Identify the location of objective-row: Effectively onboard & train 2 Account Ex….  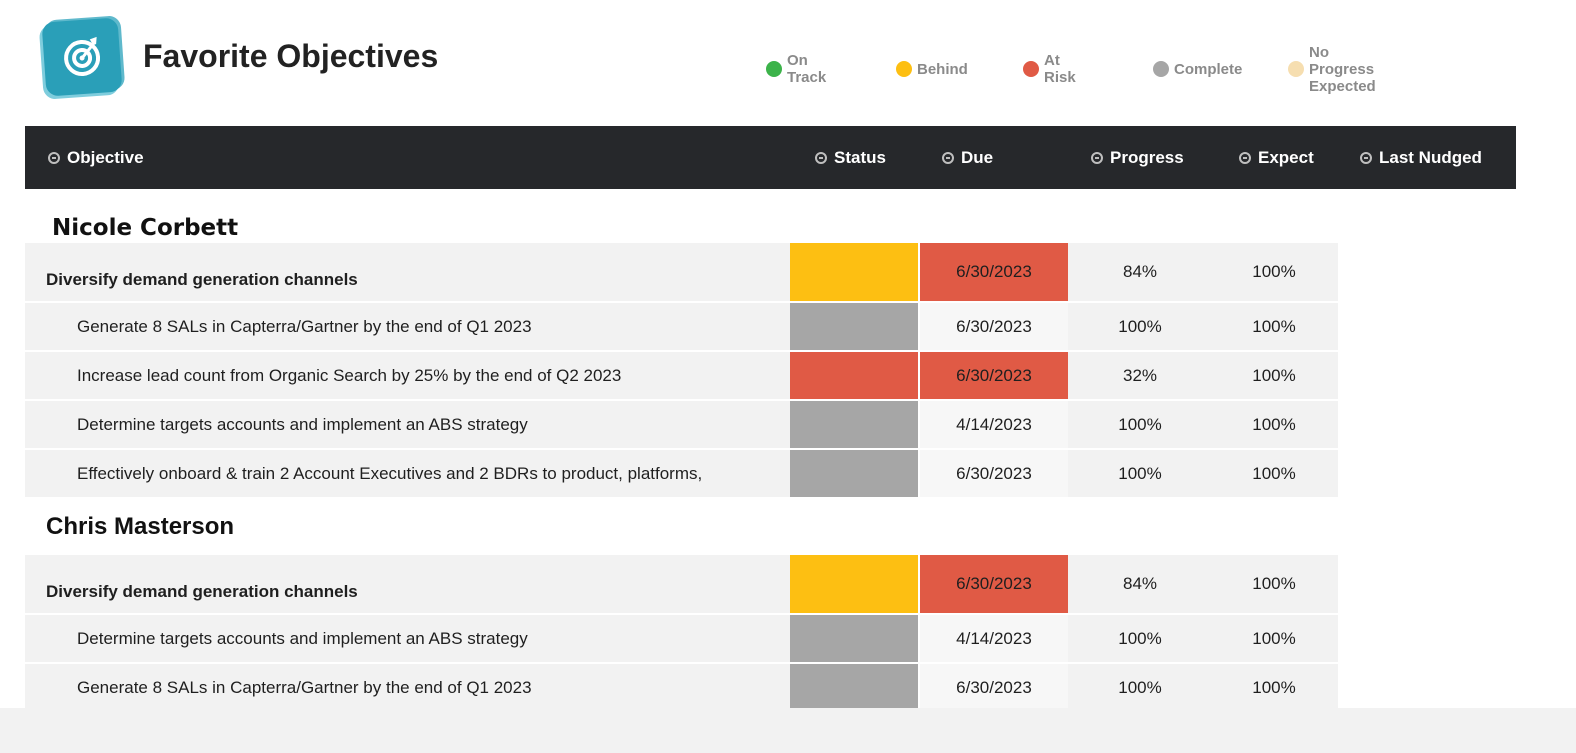
(770, 474).